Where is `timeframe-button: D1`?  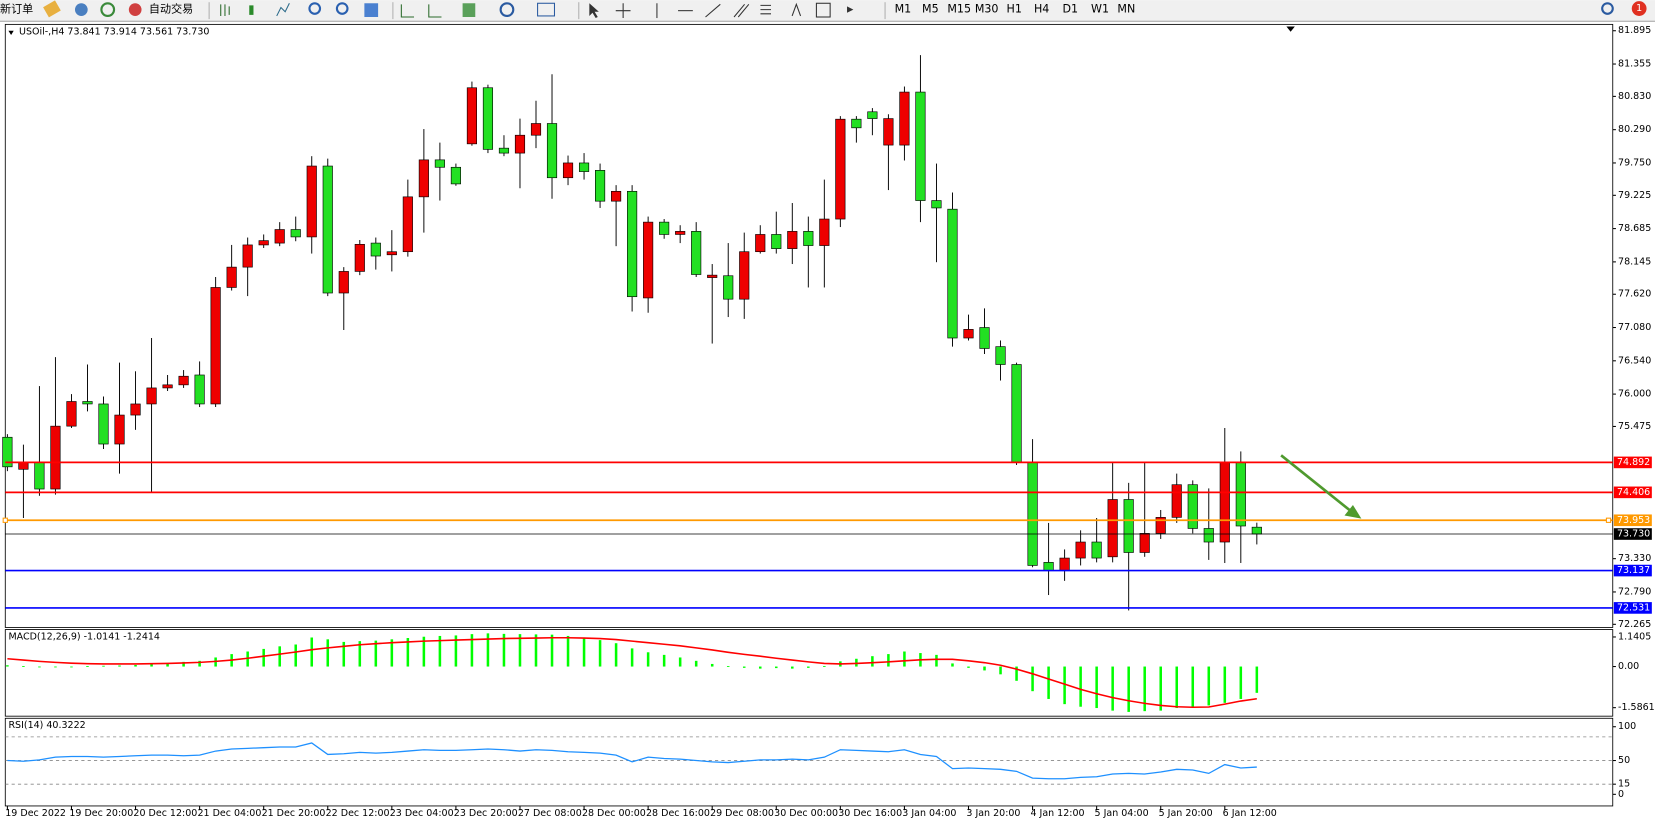
timeframe-button: D1 is located at coordinates (1070, 9).